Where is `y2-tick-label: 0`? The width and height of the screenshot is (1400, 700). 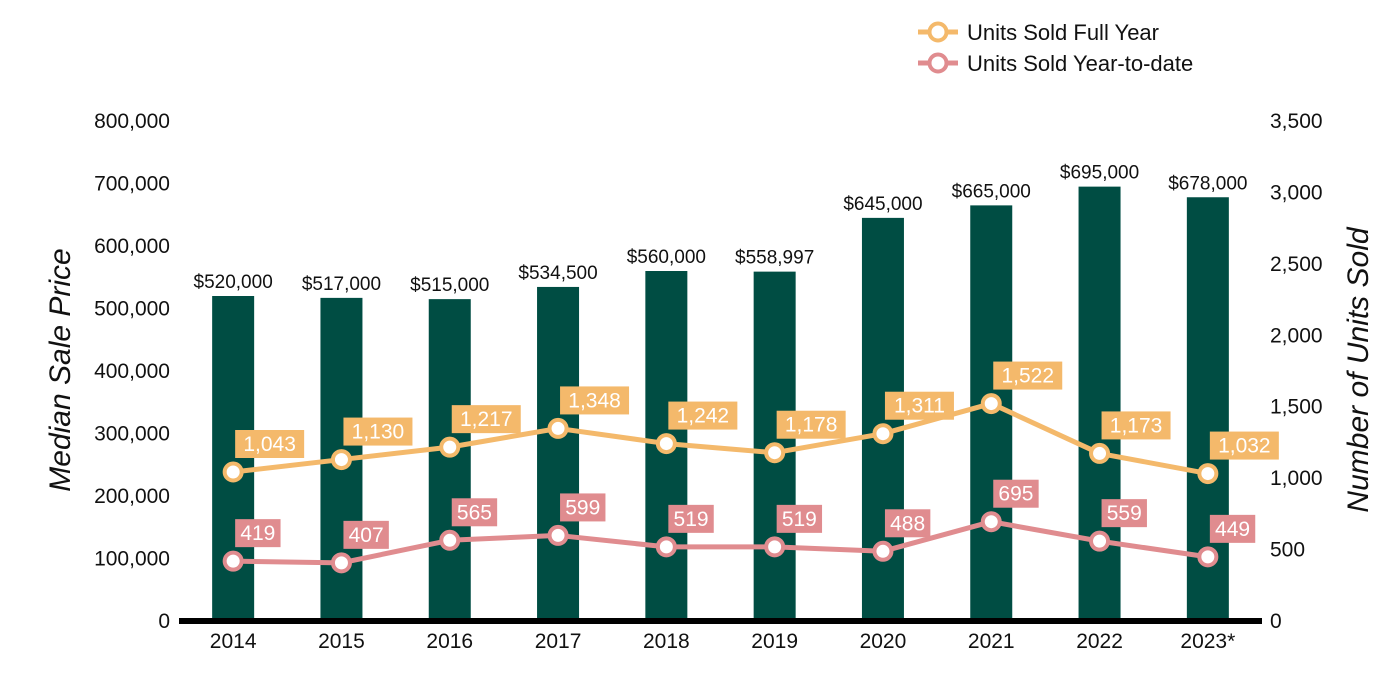 y2-tick-label: 0 is located at coordinates (1276, 621).